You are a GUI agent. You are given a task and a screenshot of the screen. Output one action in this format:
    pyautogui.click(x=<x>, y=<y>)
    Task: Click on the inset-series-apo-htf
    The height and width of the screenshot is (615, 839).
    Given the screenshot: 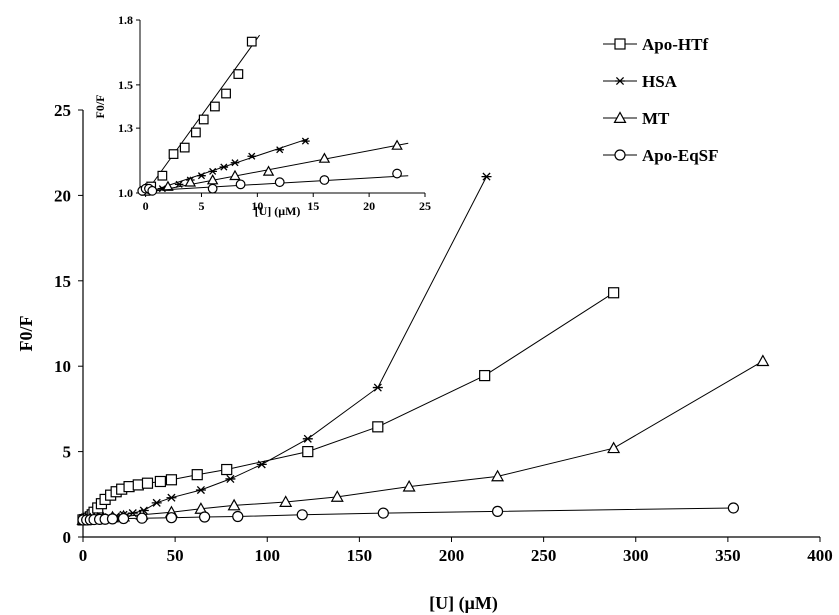 What is the action you would take?
    pyautogui.click(x=200, y=115)
    